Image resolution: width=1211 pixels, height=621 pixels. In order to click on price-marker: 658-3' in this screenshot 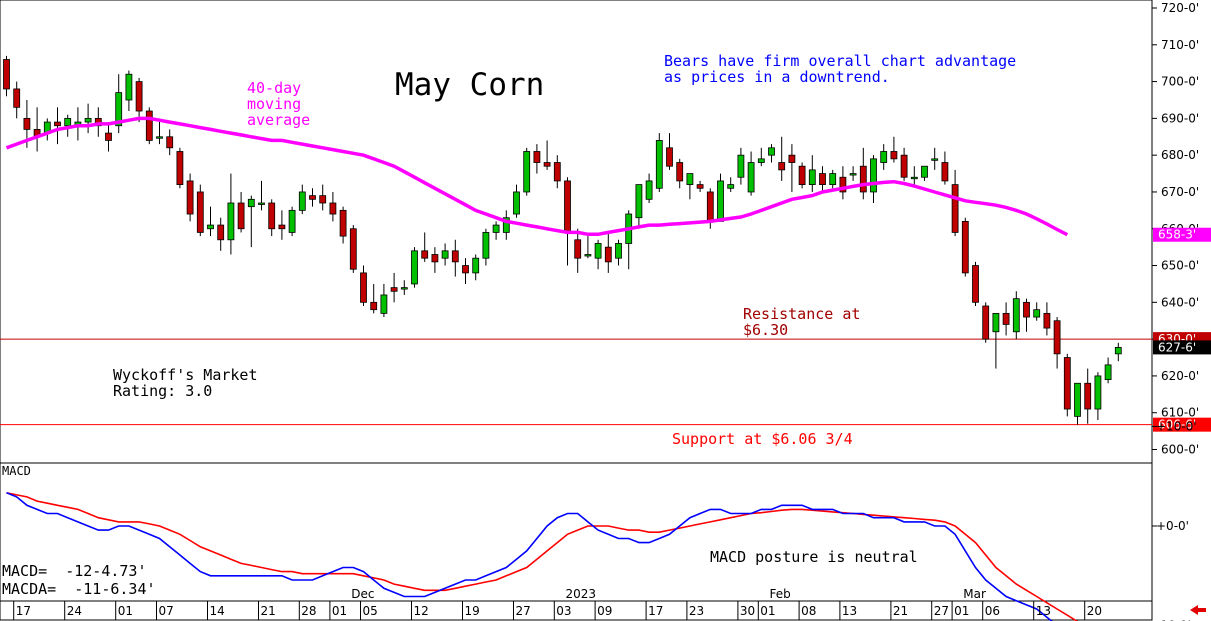, I will do `click(1182, 234)`.